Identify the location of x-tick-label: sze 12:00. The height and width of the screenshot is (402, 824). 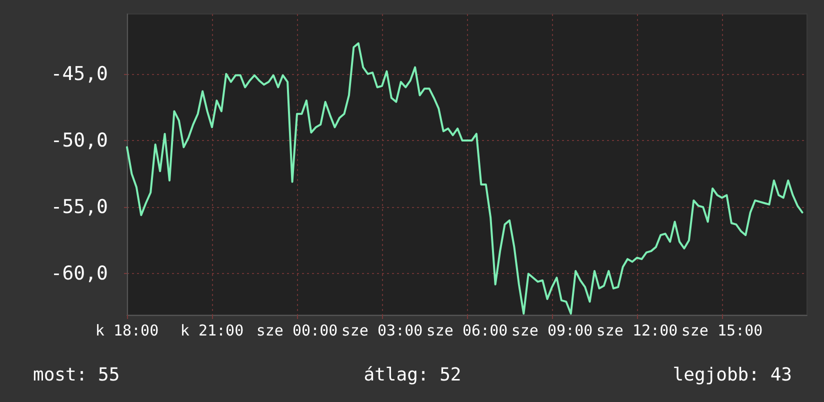
(637, 331).